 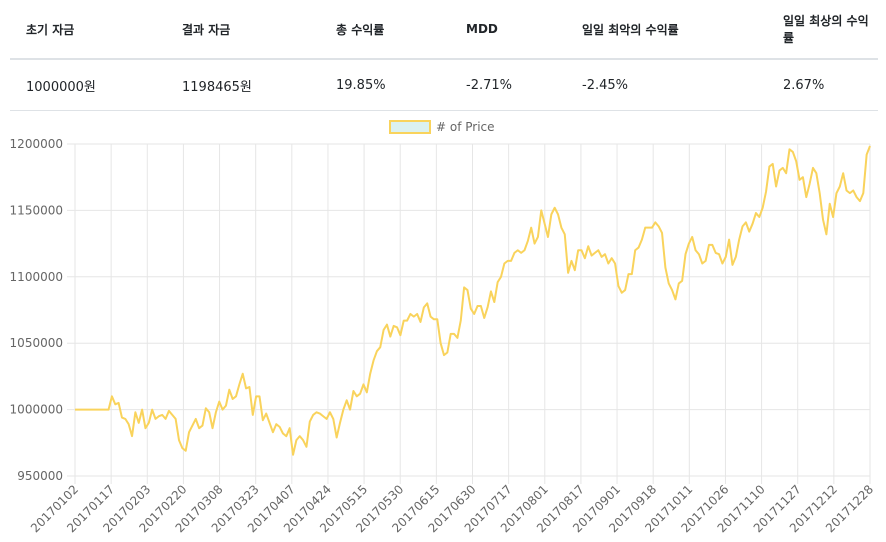 I want to click on y-tick-label: 1000000, so click(x=36, y=410).